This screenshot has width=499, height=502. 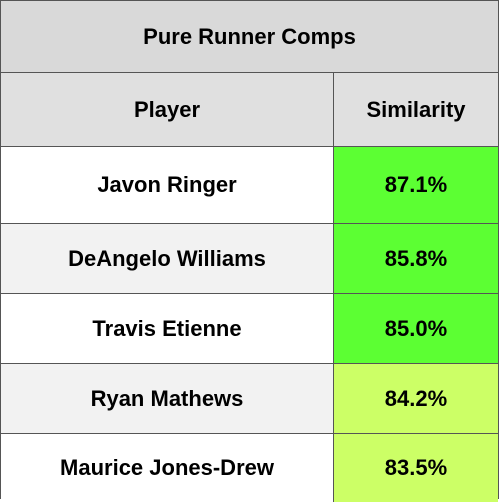 I want to click on table-row: DeAngelo Williams 85.8%, so click(x=249, y=259).